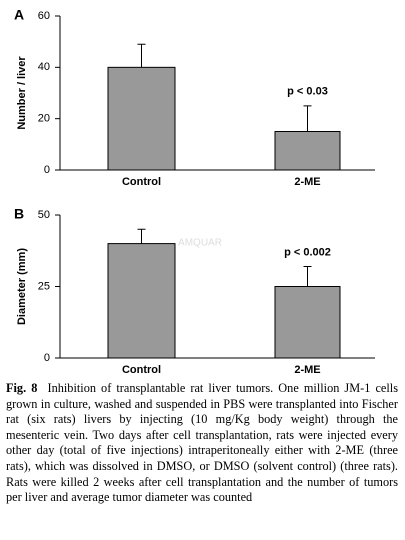  I want to click on y-tick-label: 40, so click(44, 67).